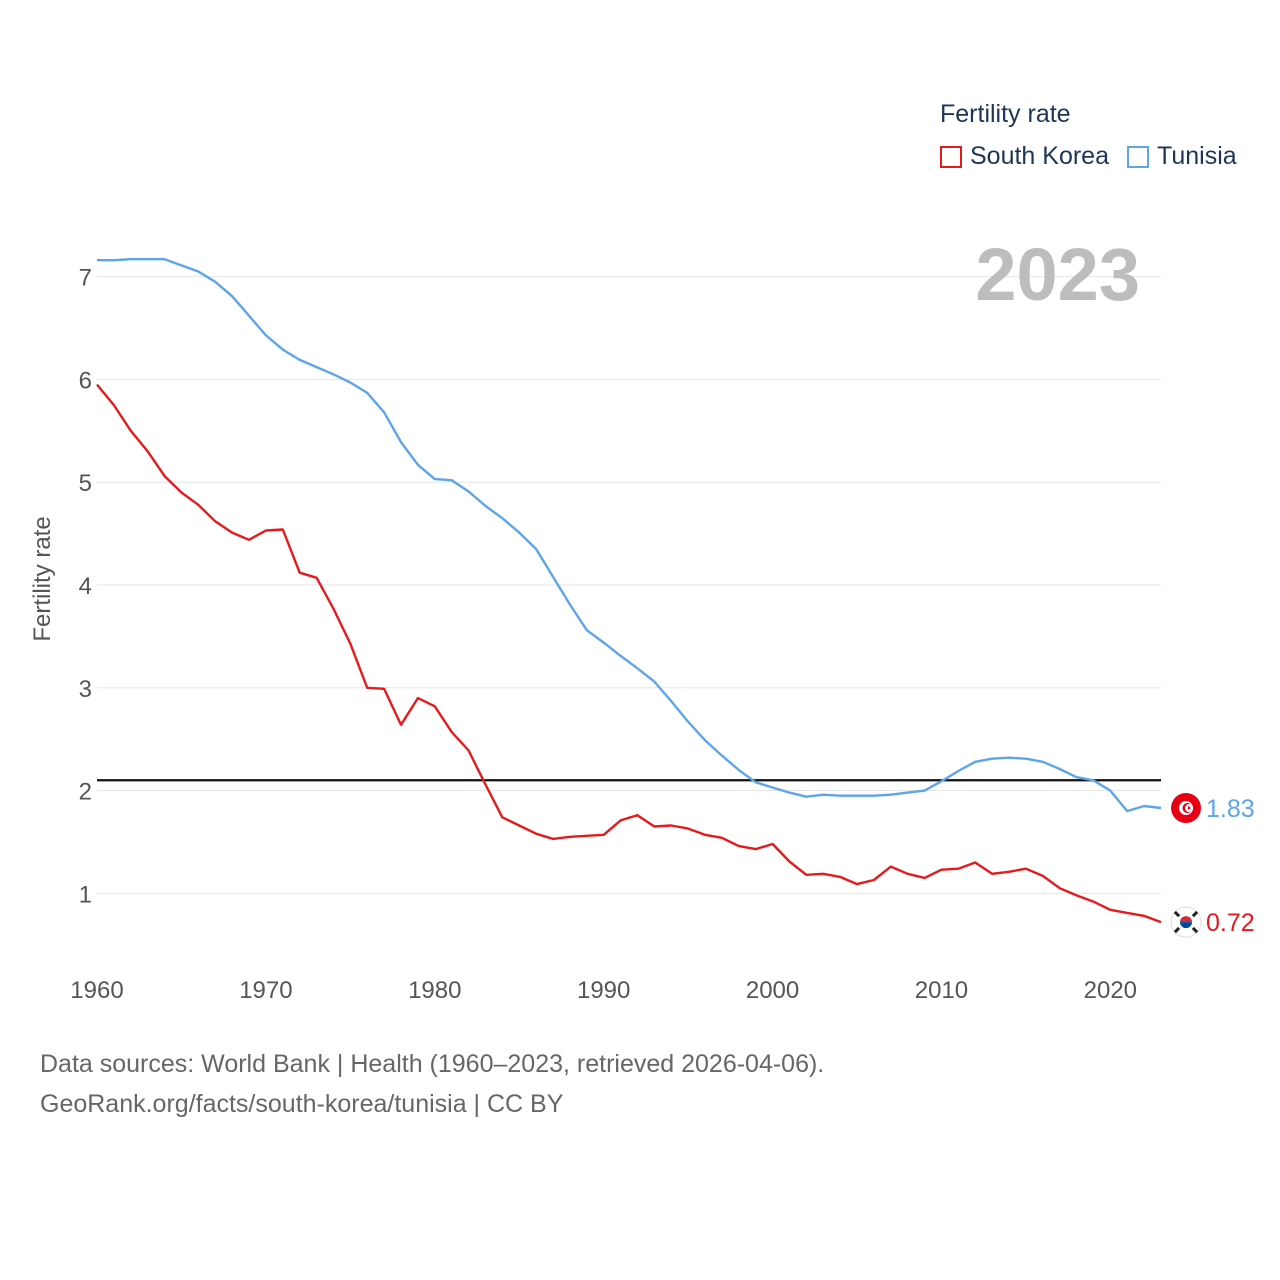 This screenshot has height=1280, width=1280. What do you see at coordinates (85, 689) in the screenshot?
I see `y-tick-label: 3` at bounding box center [85, 689].